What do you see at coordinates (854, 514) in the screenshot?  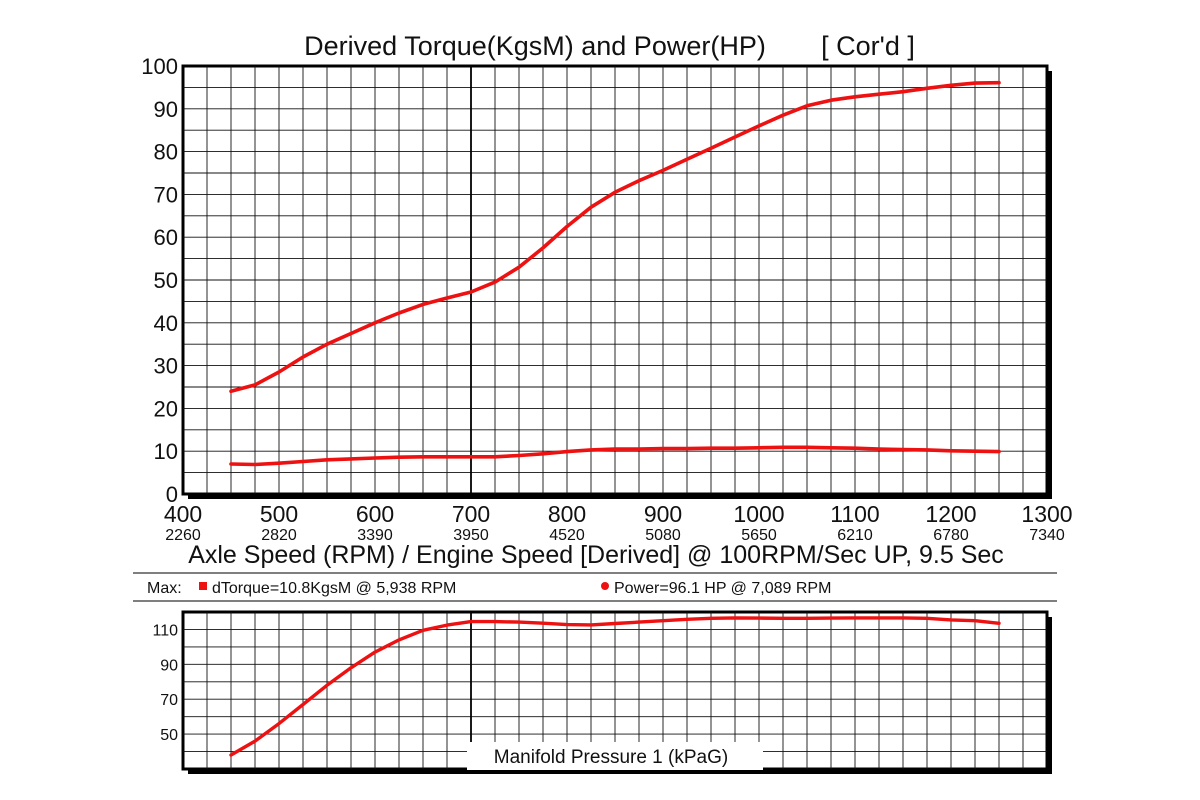 I see `main-x-tick-label: 1100` at bounding box center [854, 514].